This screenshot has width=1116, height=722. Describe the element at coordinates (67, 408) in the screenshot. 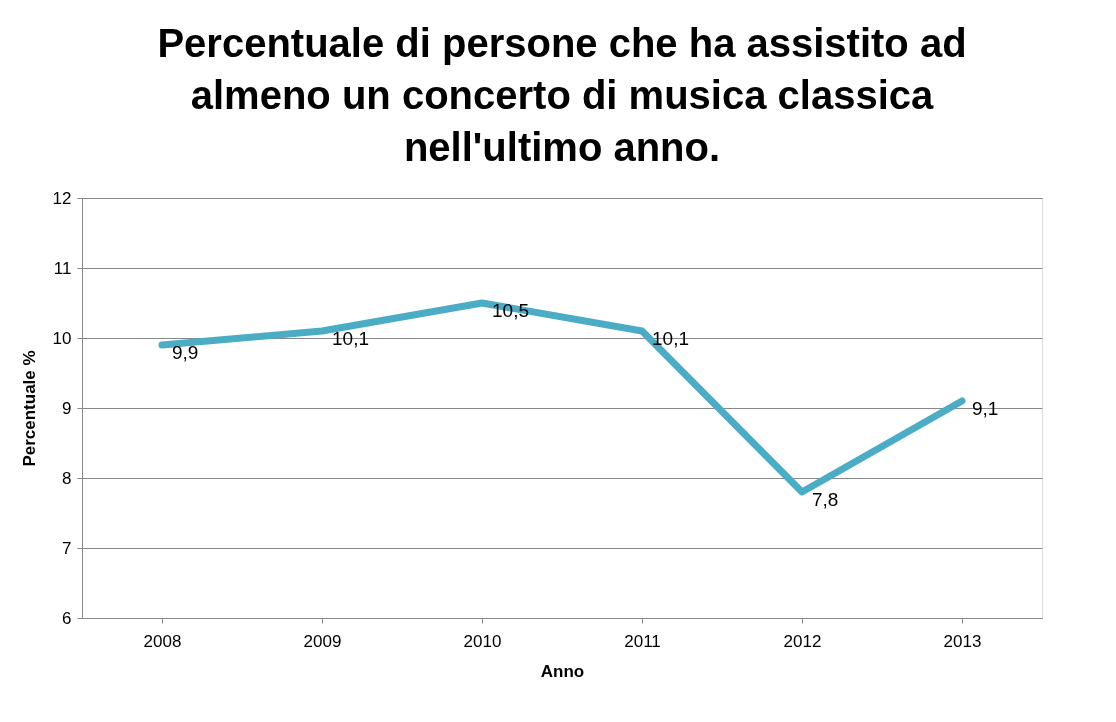

I see `y-tick-label: 9` at that location.